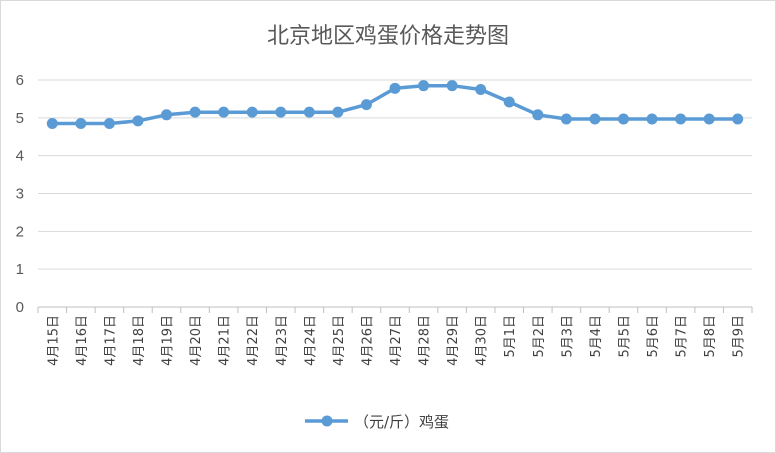 This screenshot has height=453, width=776. What do you see at coordinates (20, 307) in the screenshot?
I see `y-tick-label: 0` at bounding box center [20, 307].